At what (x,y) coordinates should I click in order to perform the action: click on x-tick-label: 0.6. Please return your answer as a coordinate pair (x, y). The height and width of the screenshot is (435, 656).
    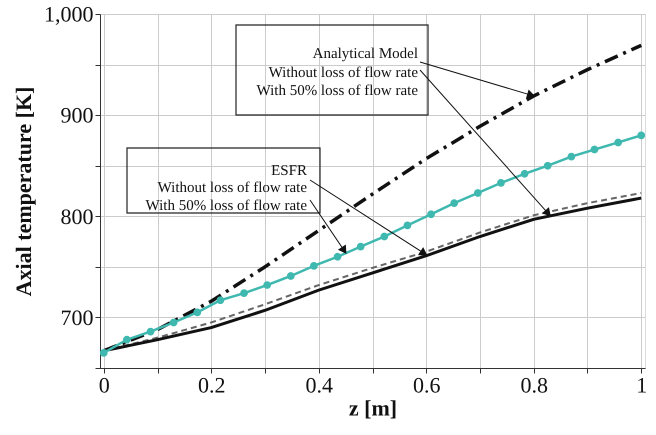
    Looking at the image, I should click on (426, 385).